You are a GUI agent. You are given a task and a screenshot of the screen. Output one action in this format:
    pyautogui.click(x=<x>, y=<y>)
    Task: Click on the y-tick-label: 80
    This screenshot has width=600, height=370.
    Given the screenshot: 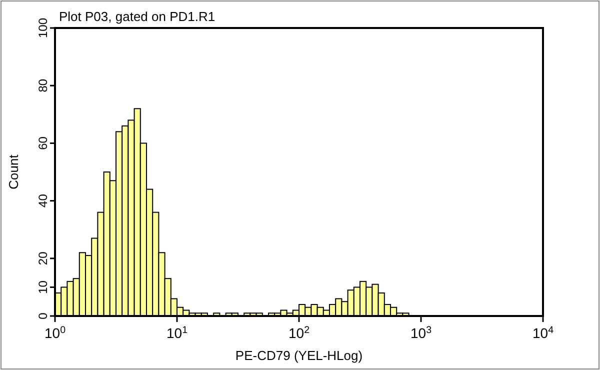 What is the action you would take?
    pyautogui.click(x=43, y=85)
    